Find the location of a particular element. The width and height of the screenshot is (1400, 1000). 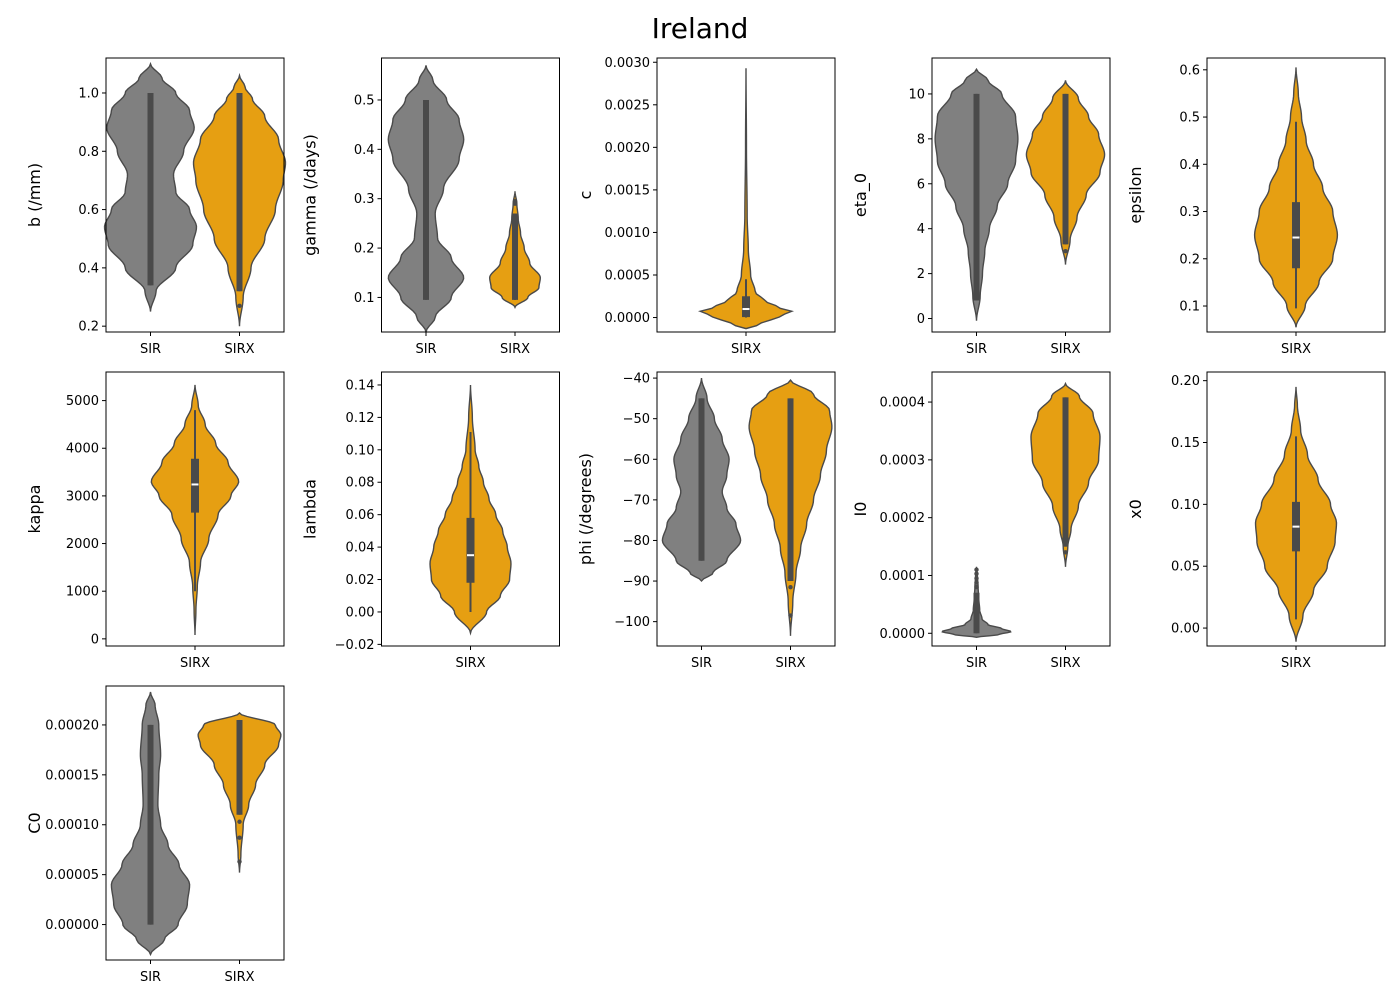

y-tick-label: 4000 is located at coordinates (82, 449).